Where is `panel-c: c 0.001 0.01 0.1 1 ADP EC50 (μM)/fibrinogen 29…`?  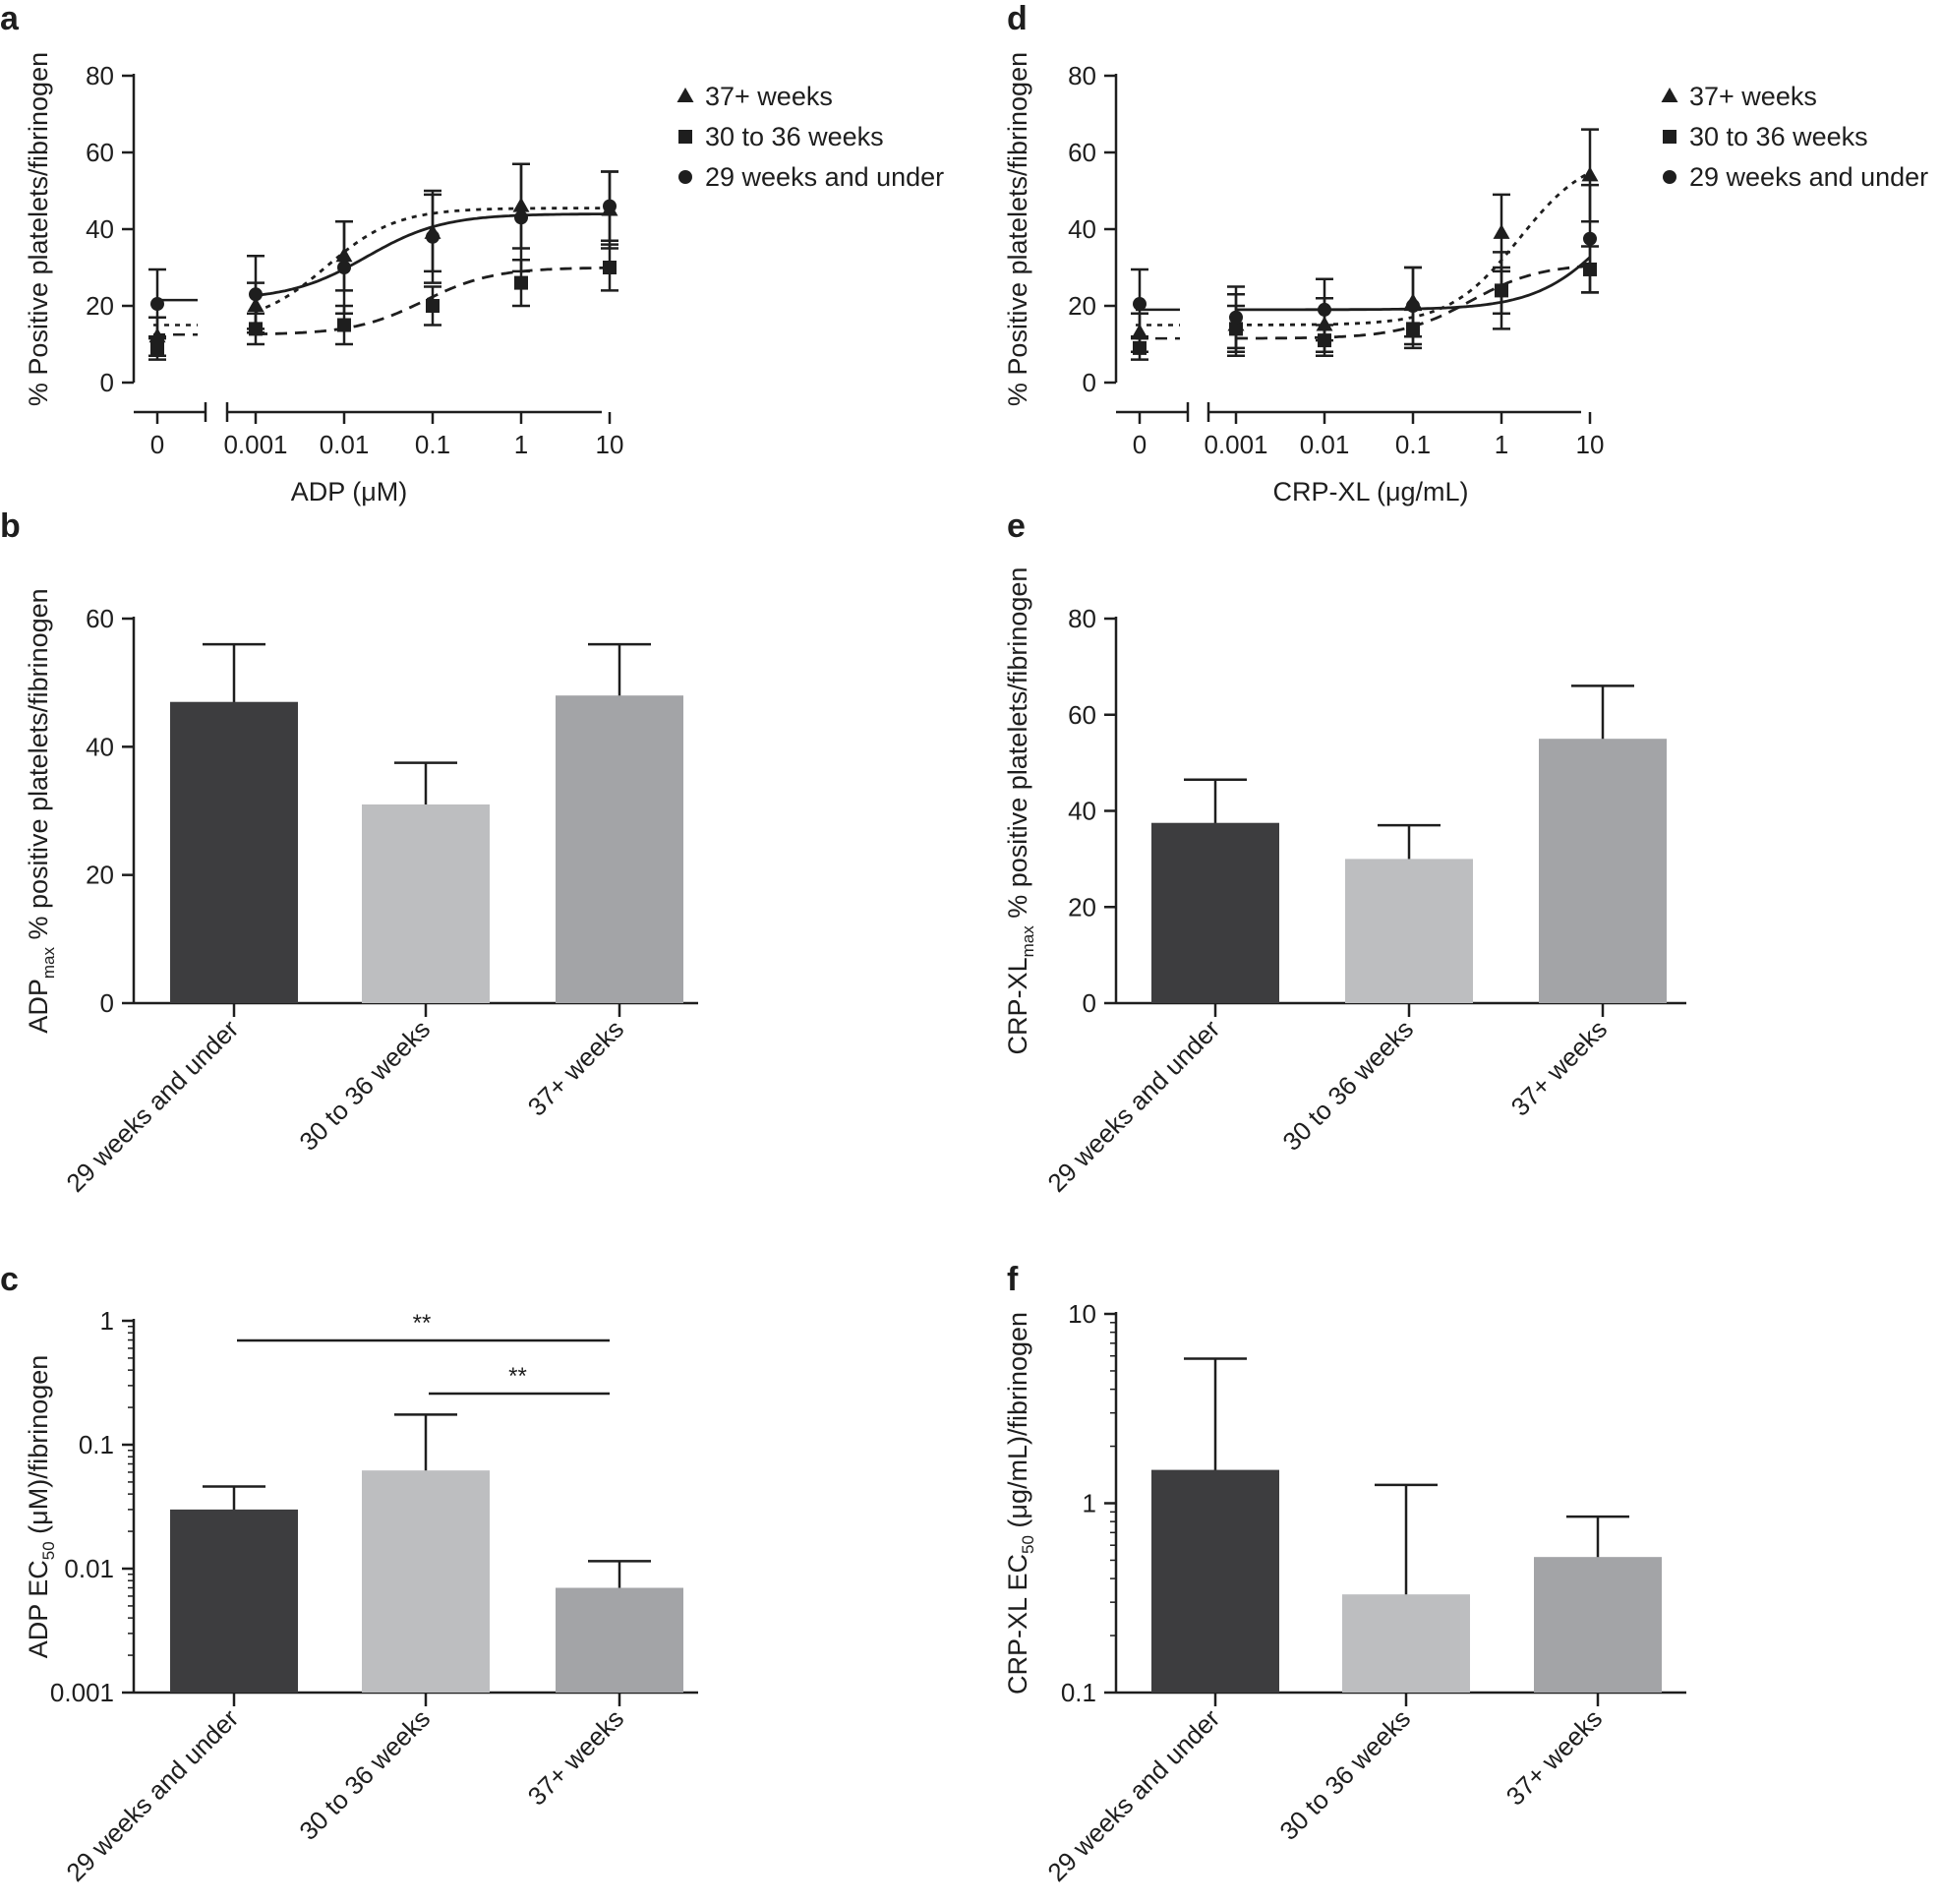 panel-c: c 0.001 0.01 0.1 1 ADP EC50 (μM)/fibrinogen 29… is located at coordinates (349, 1574).